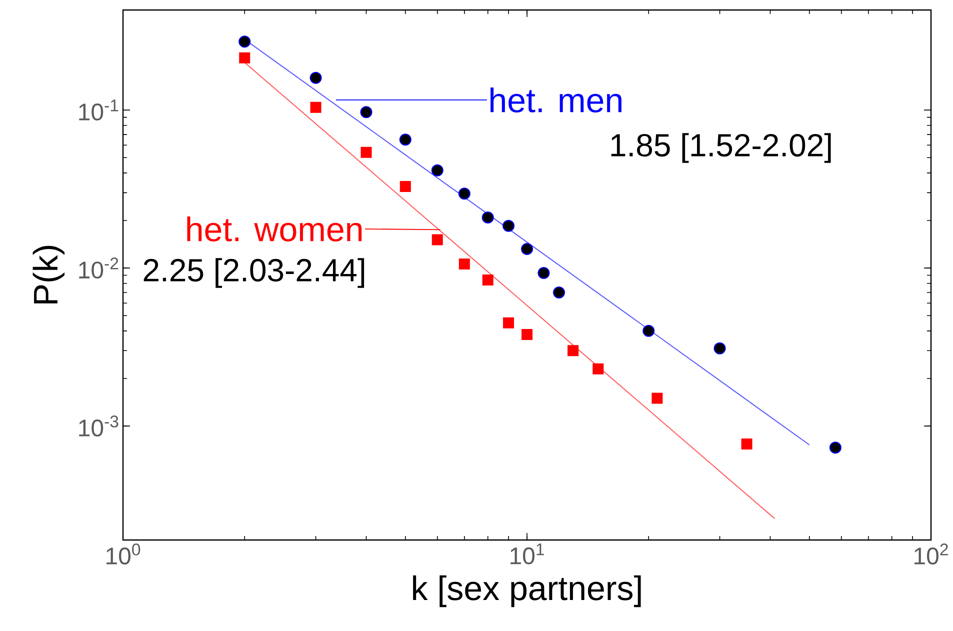 This screenshot has height=631, width=953. What do you see at coordinates (527, 591) in the screenshot?
I see `x-axis-title: k [sex partners]` at bounding box center [527, 591].